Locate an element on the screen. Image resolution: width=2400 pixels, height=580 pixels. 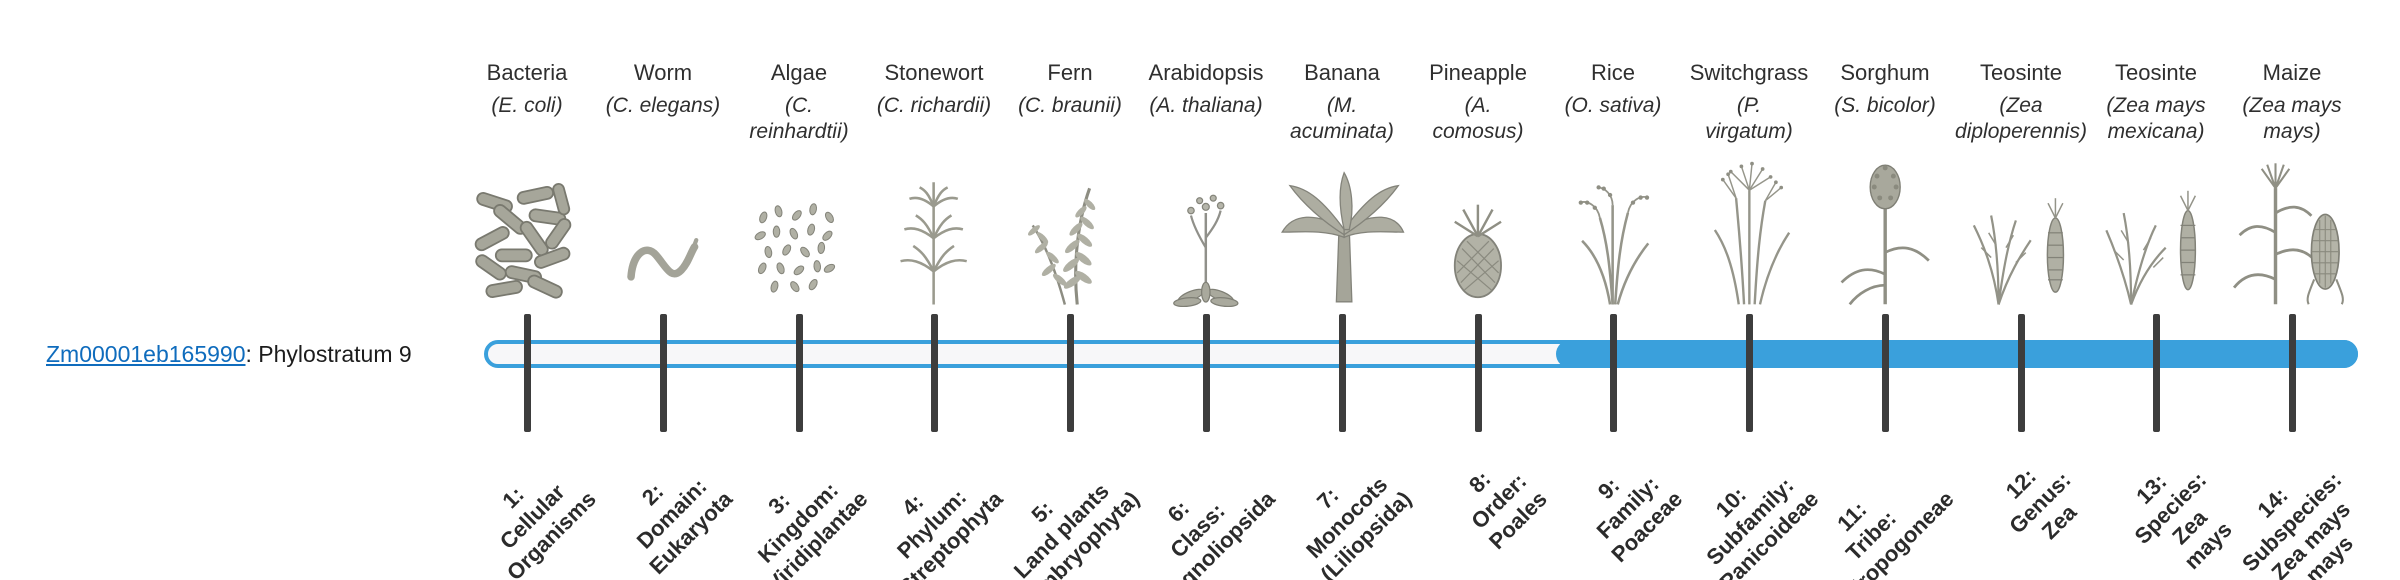
organism-common-name: Fern is located at coordinates (1070, 72).